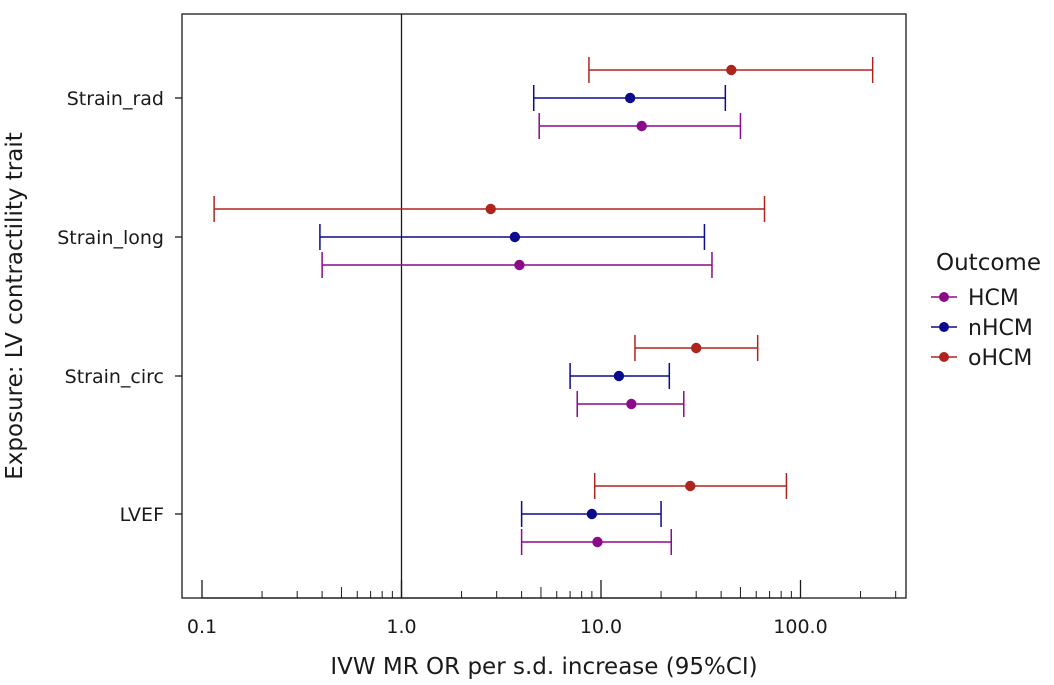  Describe the element at coordinates (619, 376) in the screenshot. I see `point-nhcm-strain-circ` at that location.